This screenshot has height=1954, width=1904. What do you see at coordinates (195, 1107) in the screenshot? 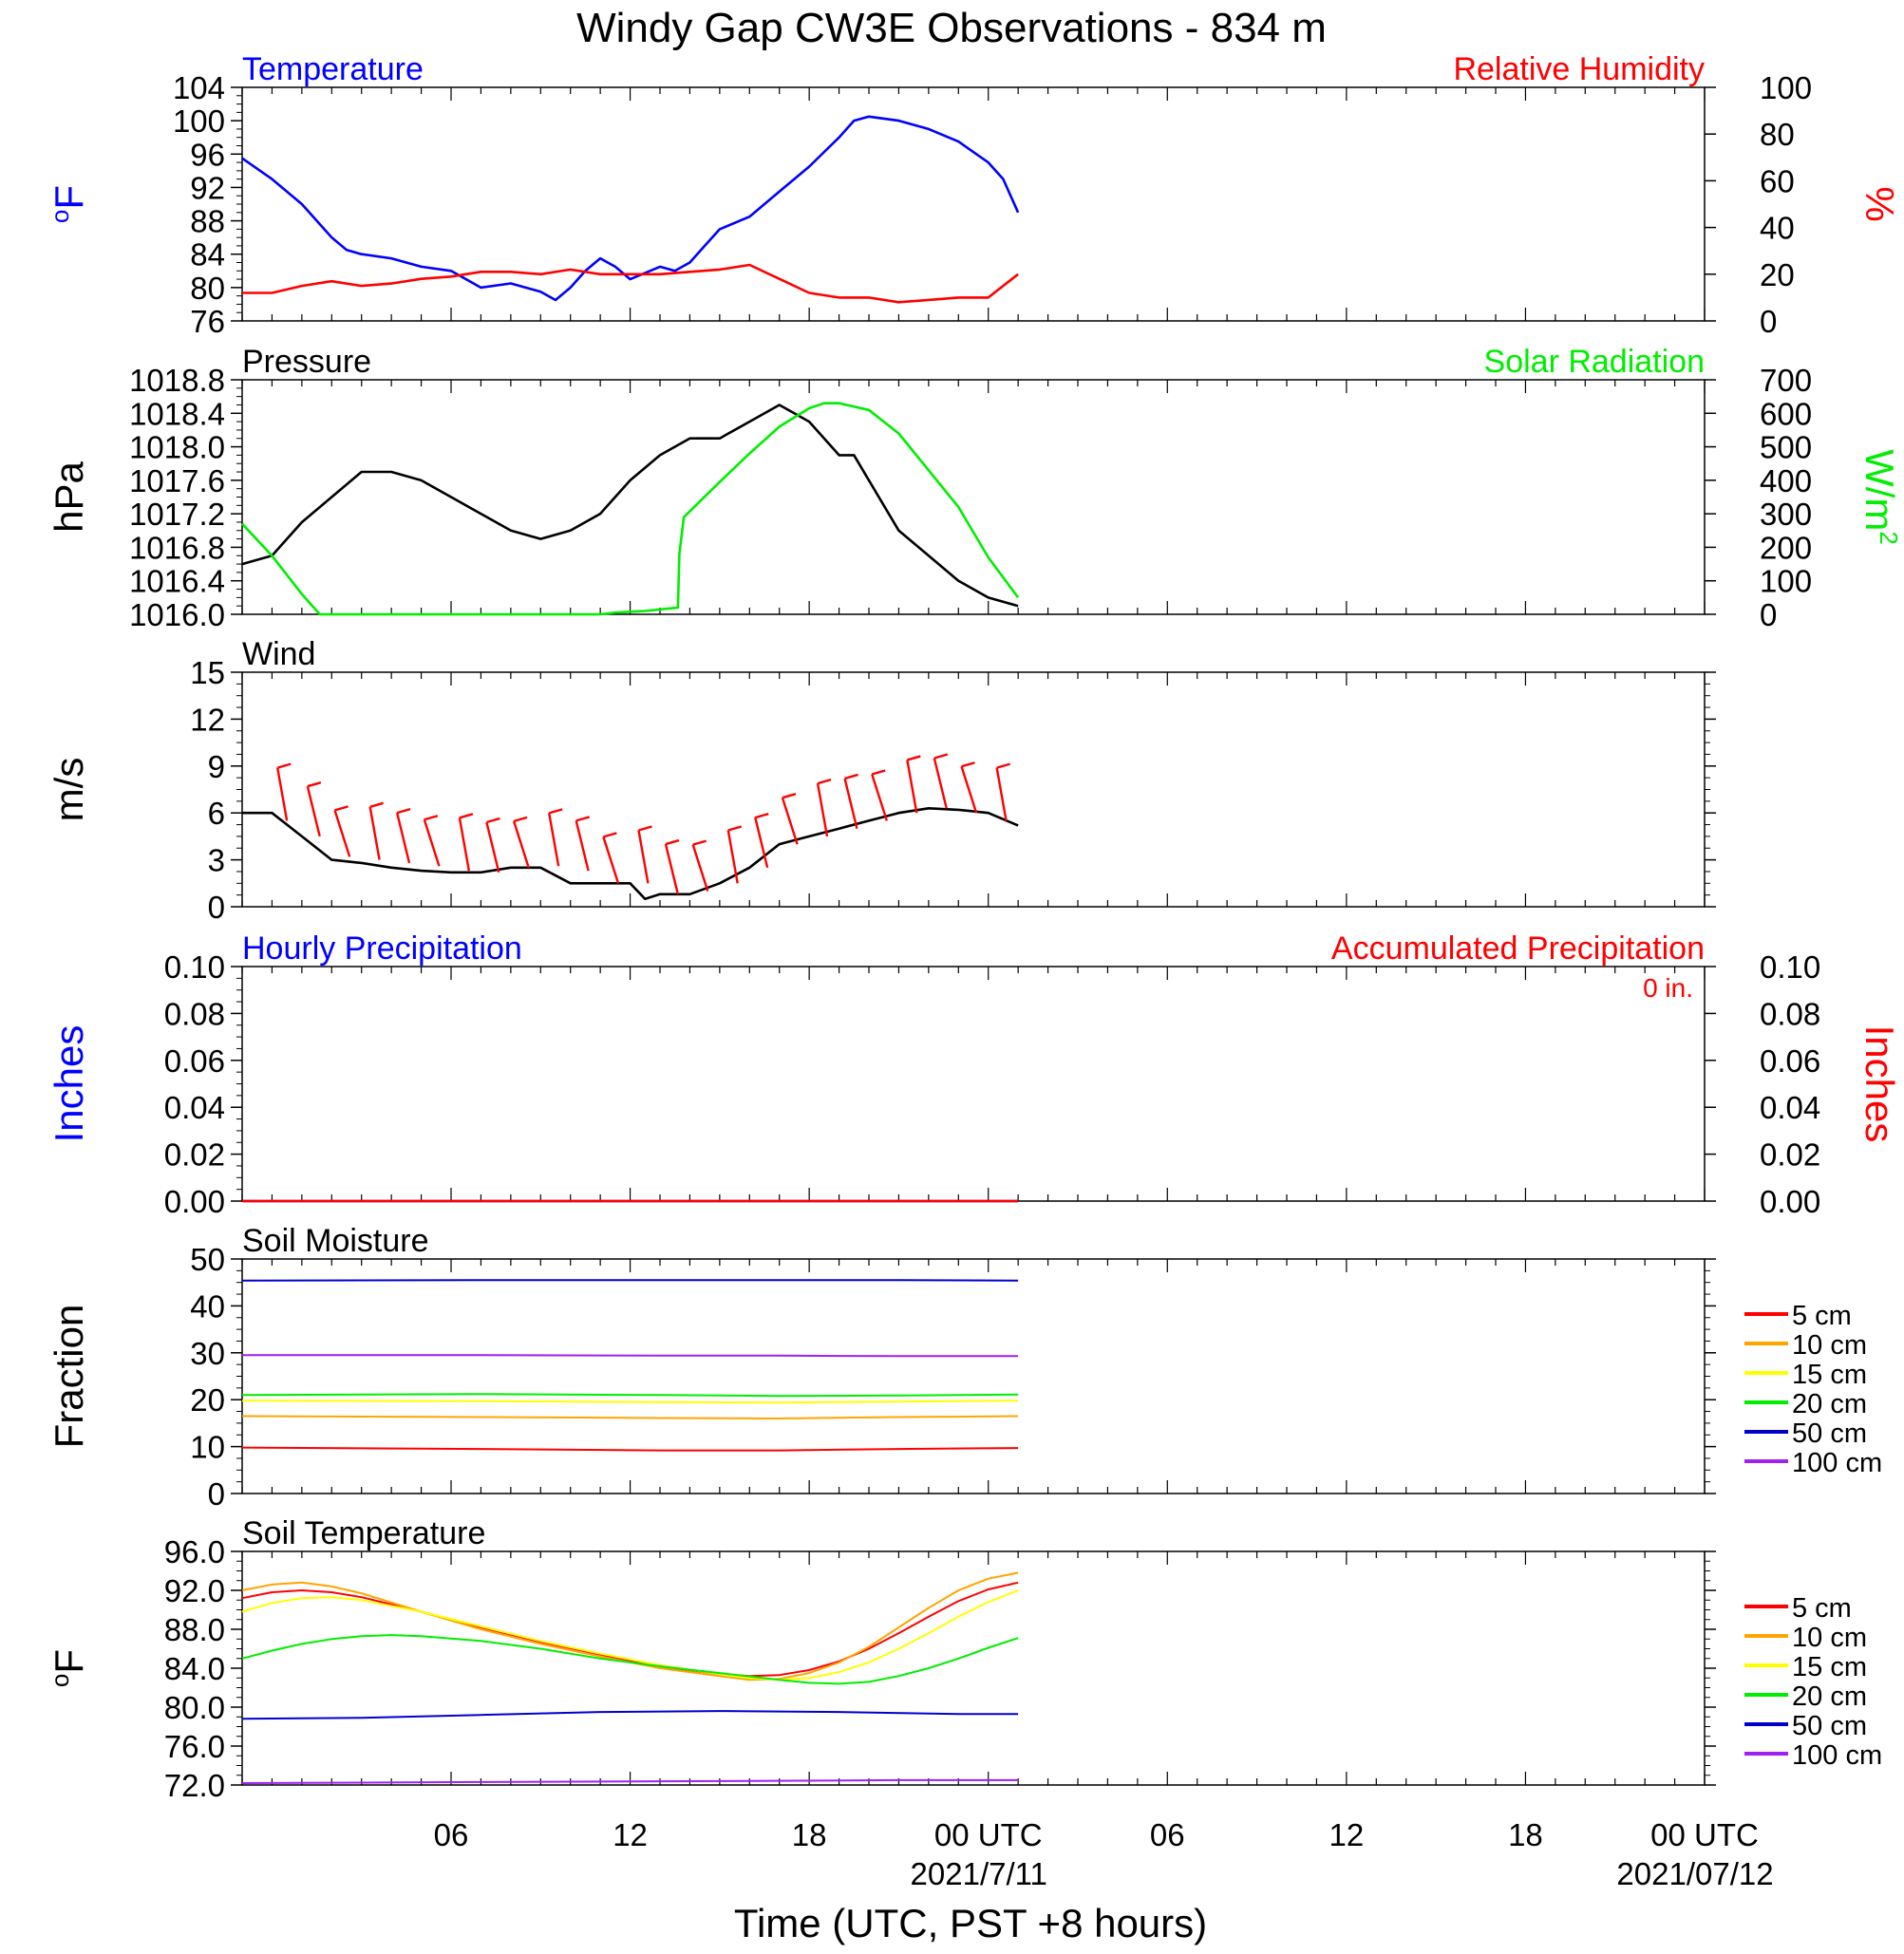
I see `y-tick-label-left: 0.04` at bounding box center [195, 1107].